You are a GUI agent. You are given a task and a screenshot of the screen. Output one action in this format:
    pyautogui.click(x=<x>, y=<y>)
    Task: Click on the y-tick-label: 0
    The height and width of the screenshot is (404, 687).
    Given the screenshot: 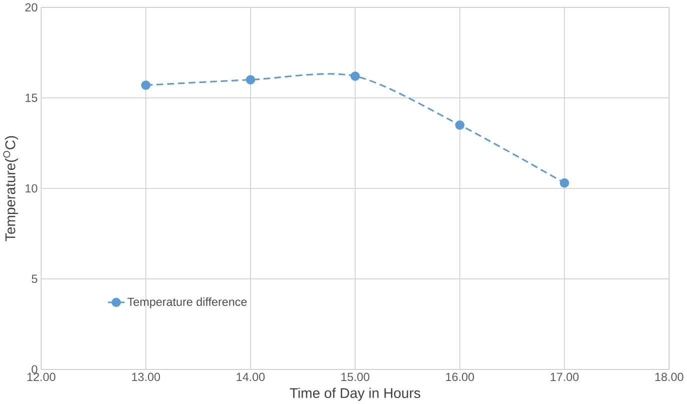 What is the action you would take?
    pyautogui.click(x=35, y=369)
    